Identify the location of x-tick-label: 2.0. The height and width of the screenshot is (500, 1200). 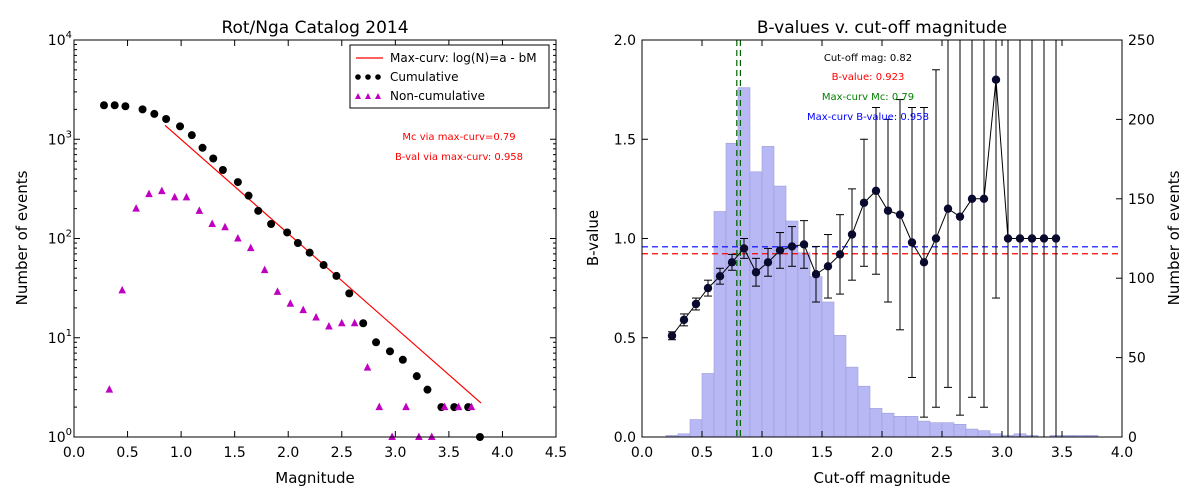
(288, 453).